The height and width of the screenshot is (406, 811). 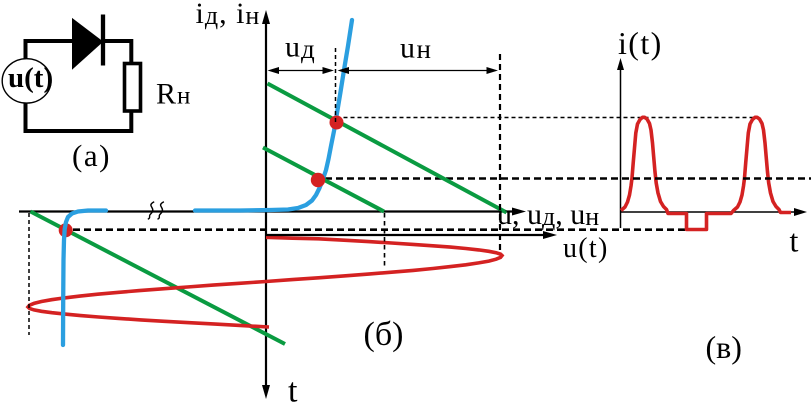 What do you see at coordinates (384, 334) in the screenshot?
I see `svg-text: (б)` at bounding box center [384, 334].